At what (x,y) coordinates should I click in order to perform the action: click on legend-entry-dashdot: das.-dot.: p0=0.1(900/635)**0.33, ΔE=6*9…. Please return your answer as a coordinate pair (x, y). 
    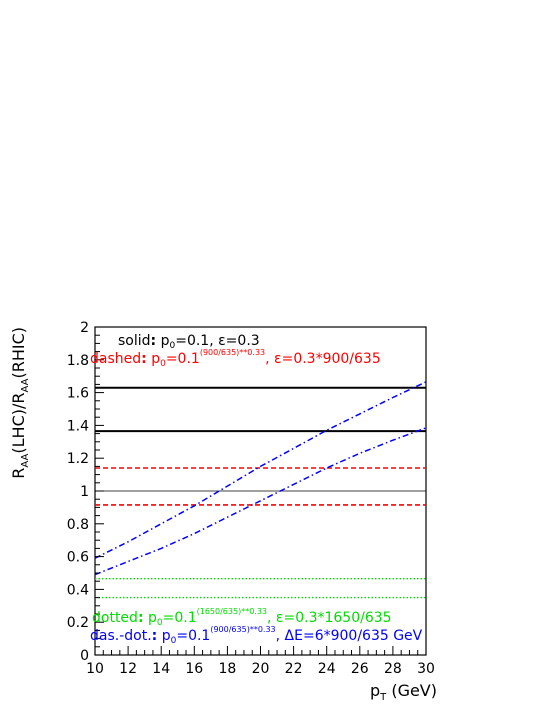
    Looking at the image, I should click on (256, 635).